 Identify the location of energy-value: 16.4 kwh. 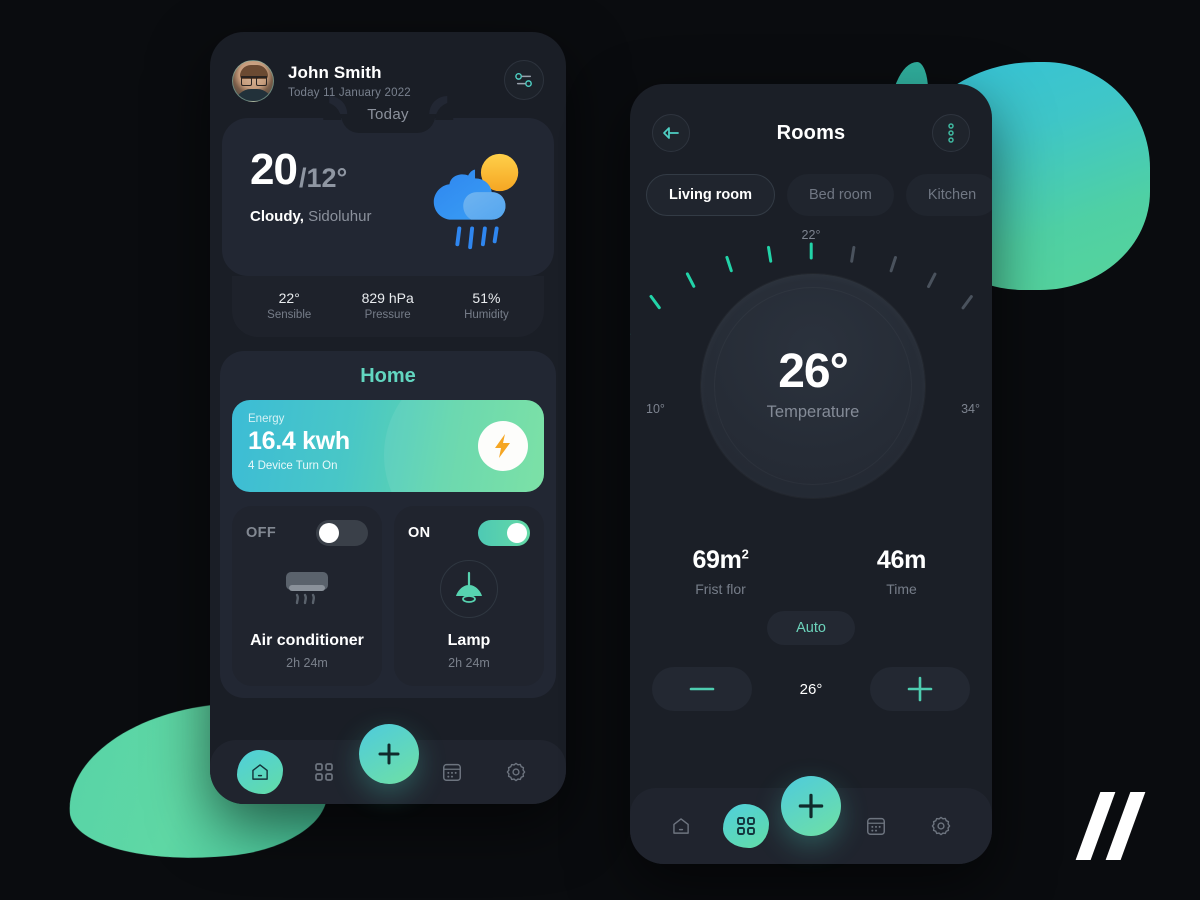
(299, 441).